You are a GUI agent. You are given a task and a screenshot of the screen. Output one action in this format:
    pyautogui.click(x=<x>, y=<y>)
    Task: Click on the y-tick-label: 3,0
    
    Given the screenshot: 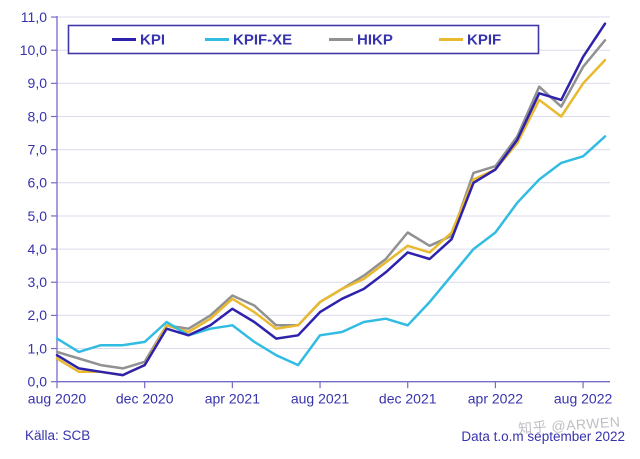 What is the action you would take?
    pyautogui.click(x=38, y=282)
    